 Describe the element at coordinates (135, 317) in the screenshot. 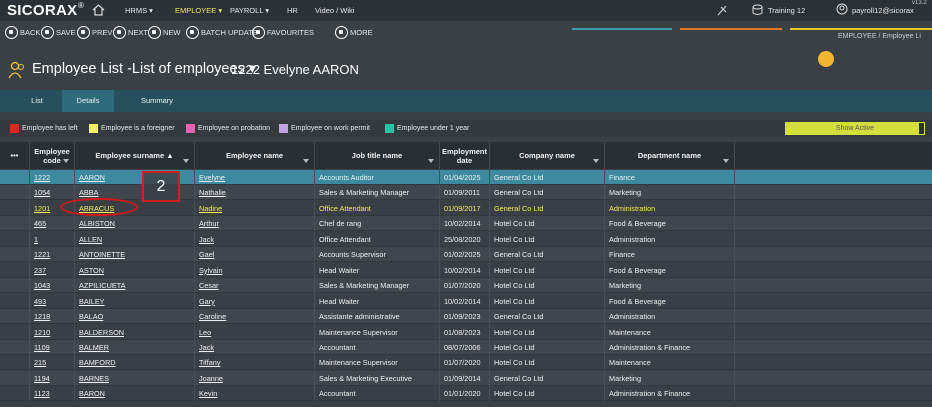

I see `table-cell: BALAO` at that location.